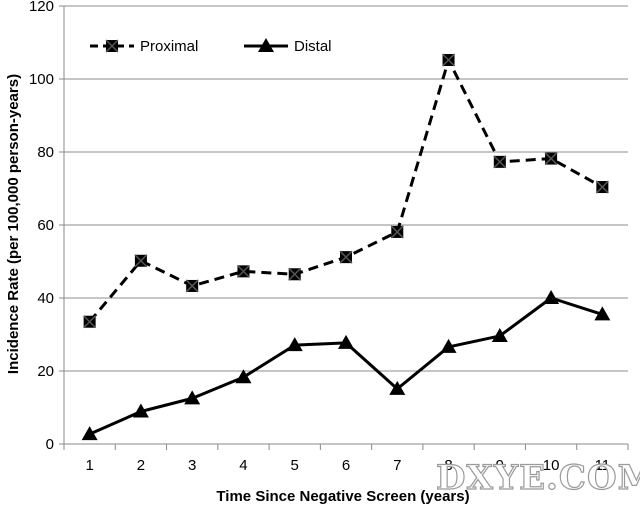  Describe the element at coordinates (45, 298) in the screenshot. I see `y-tick-label: 40` at that location.